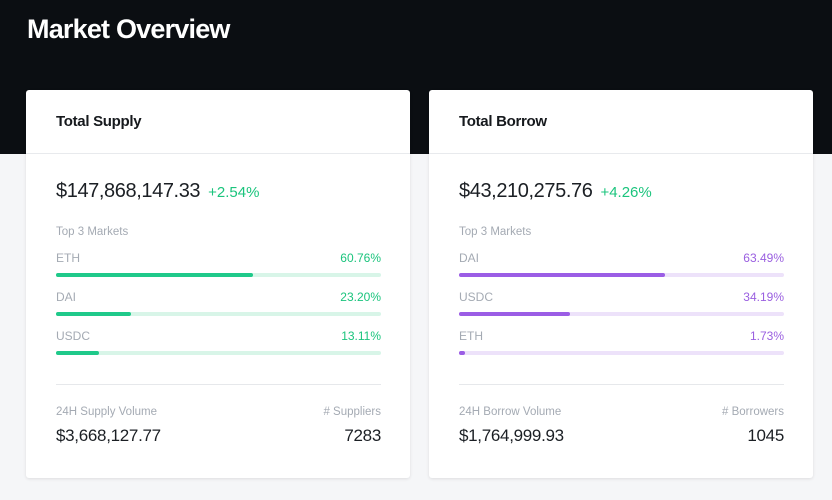 This screenshot has width=832, height=500. What do you see at coordinates (99, 121) in the screenshot?
I see `card-title: Total Supply` at bounding box center [99, 121].